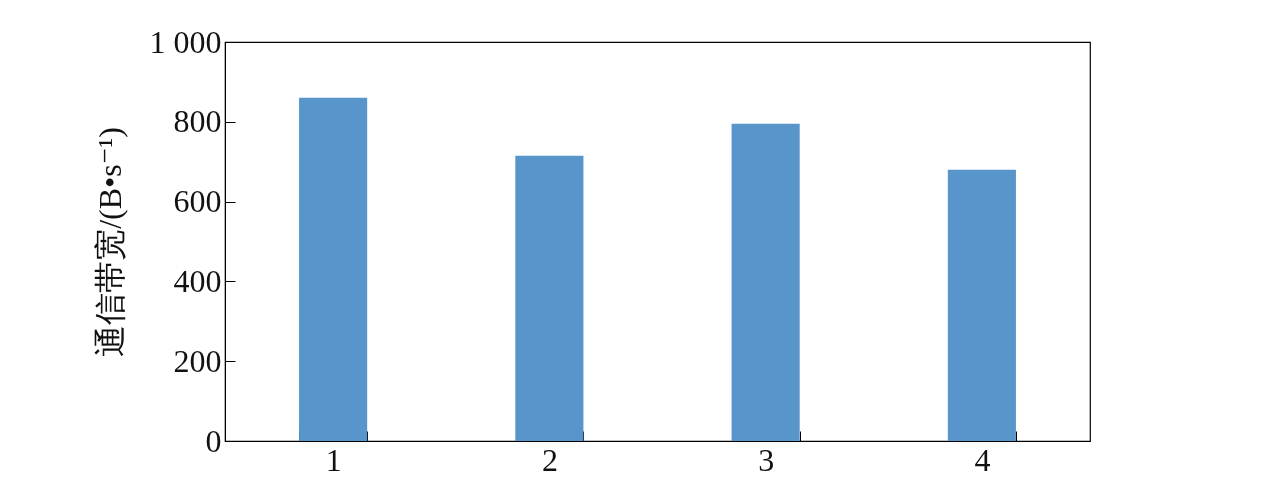 This screenshot has height=499, width=1276. I want to click on y-tick-label: 600, so click(197, 201).